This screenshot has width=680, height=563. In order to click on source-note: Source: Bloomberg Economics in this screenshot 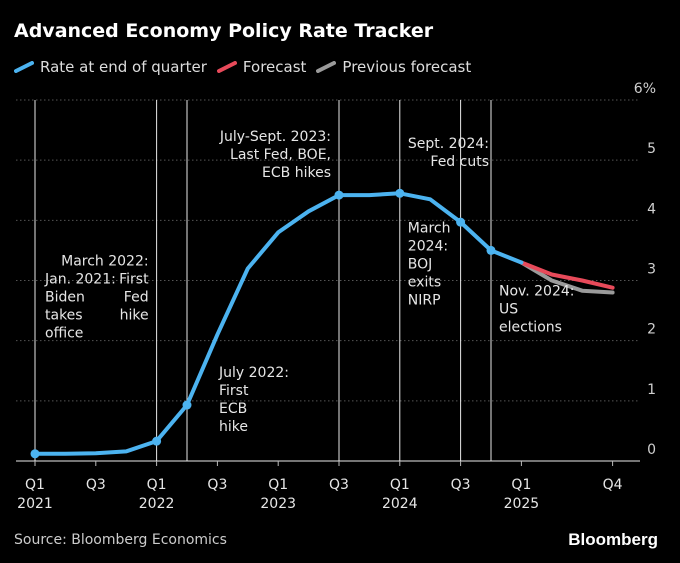, I will do `click(120, 540)`.